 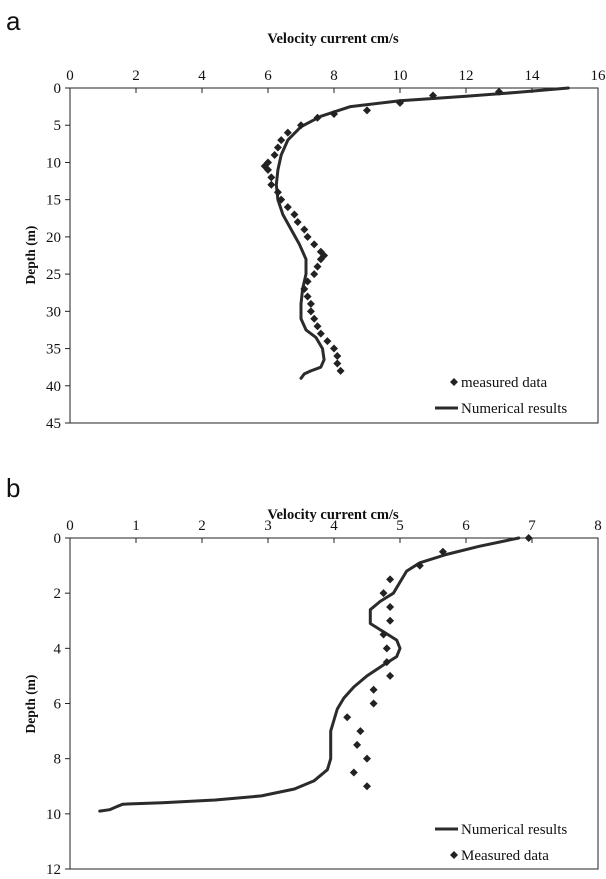 What do you see at coordinates (58, 594) in the screenshot?
I see `b-y-tick-label: 2` at bounding box center [58, 594].